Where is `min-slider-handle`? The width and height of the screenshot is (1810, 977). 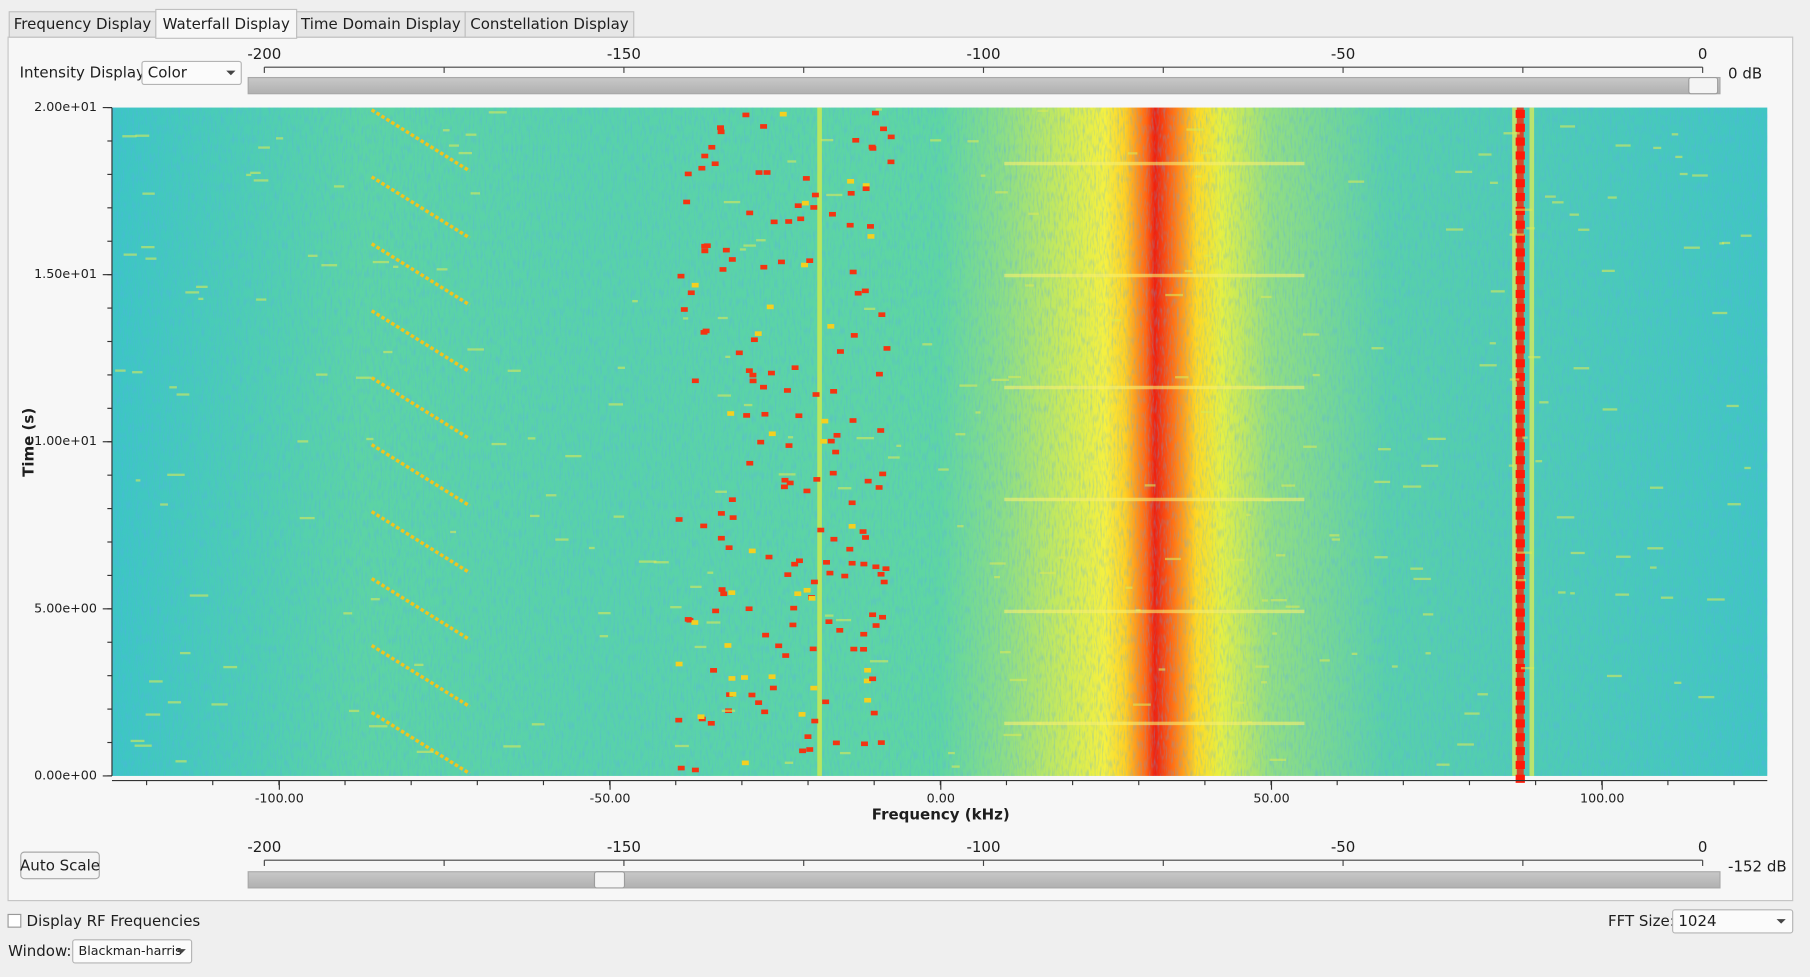 min-slider-handle is located at coordinates (609, 880).